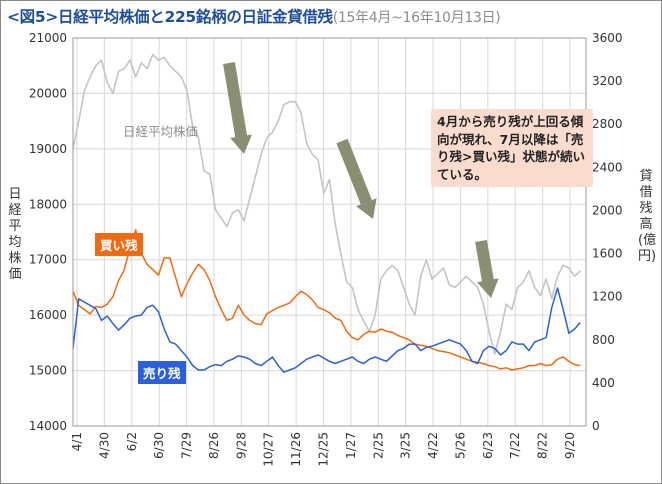 The height and width of the screenshot is (484, 662). What do you see at coordinates (378, 445) in the screenshot?
I see `x-tick-label: 2/25` at bounding box center [378, 445].